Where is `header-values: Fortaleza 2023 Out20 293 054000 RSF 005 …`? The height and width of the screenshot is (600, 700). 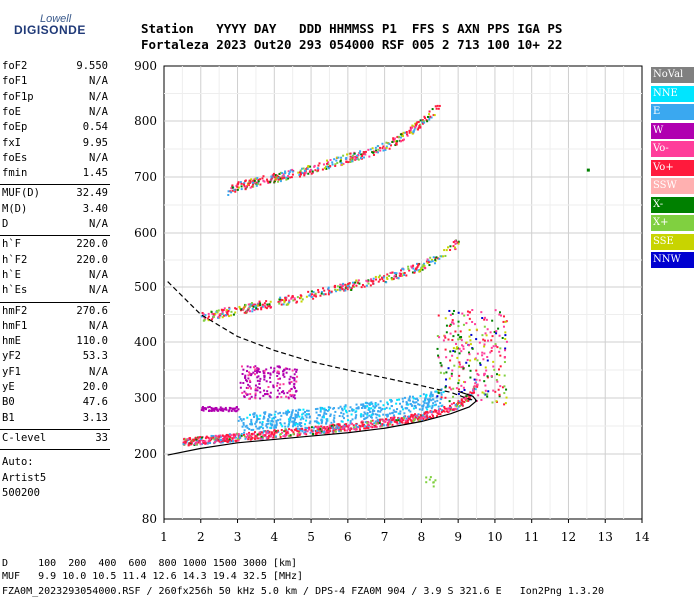
header-values: Fortaleza 2023 Out20 293 054000 RSF 005 … is located at coordinates (352, 44).